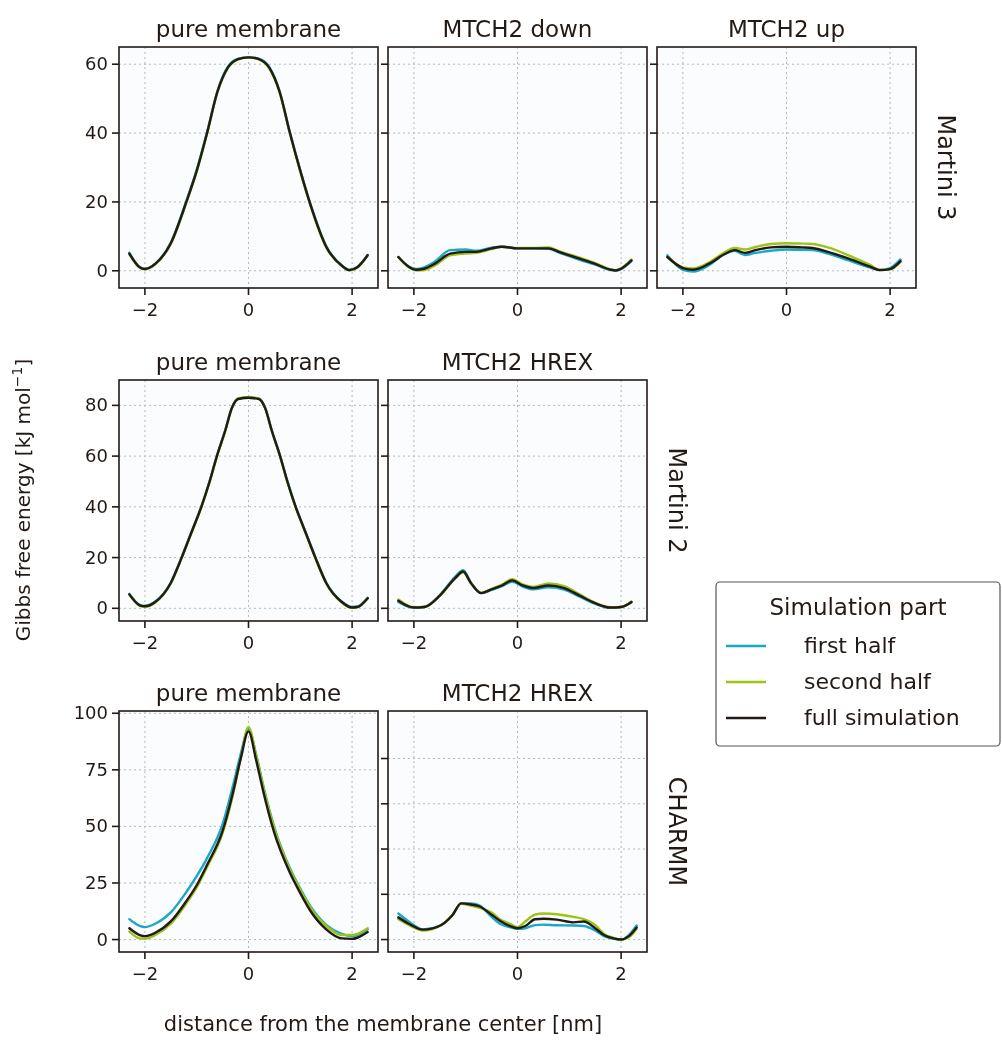 The width and height of the screenshot is (1002, 1040). Describe the element at coordinates (850, 645) in the screenshot. I see `legend-label: first half` at that location.